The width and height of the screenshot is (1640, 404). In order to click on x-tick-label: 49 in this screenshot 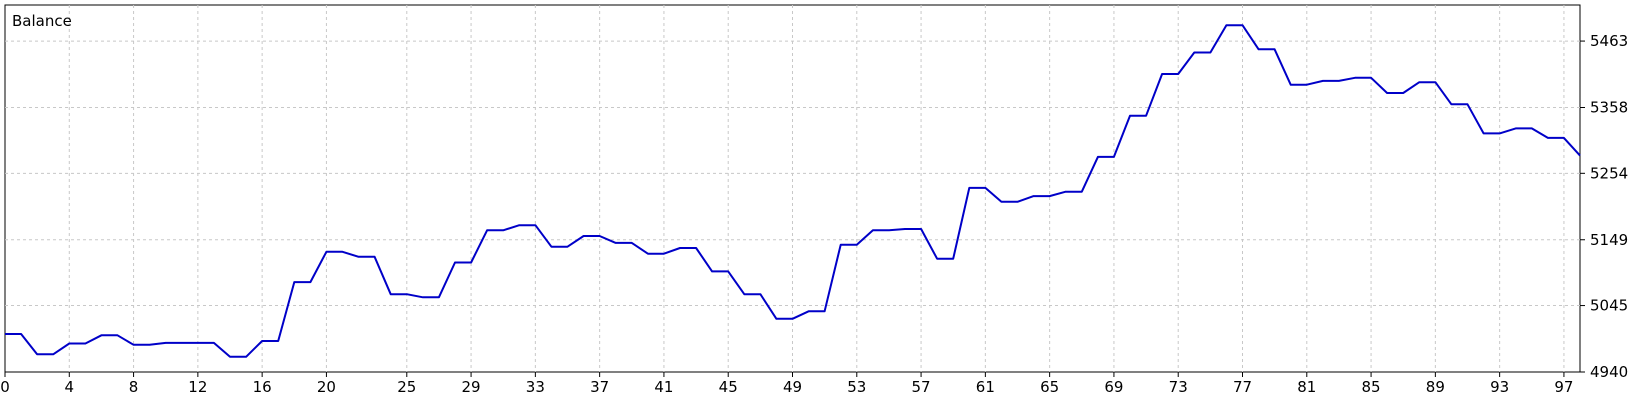, I will do `click(792, 387)`.